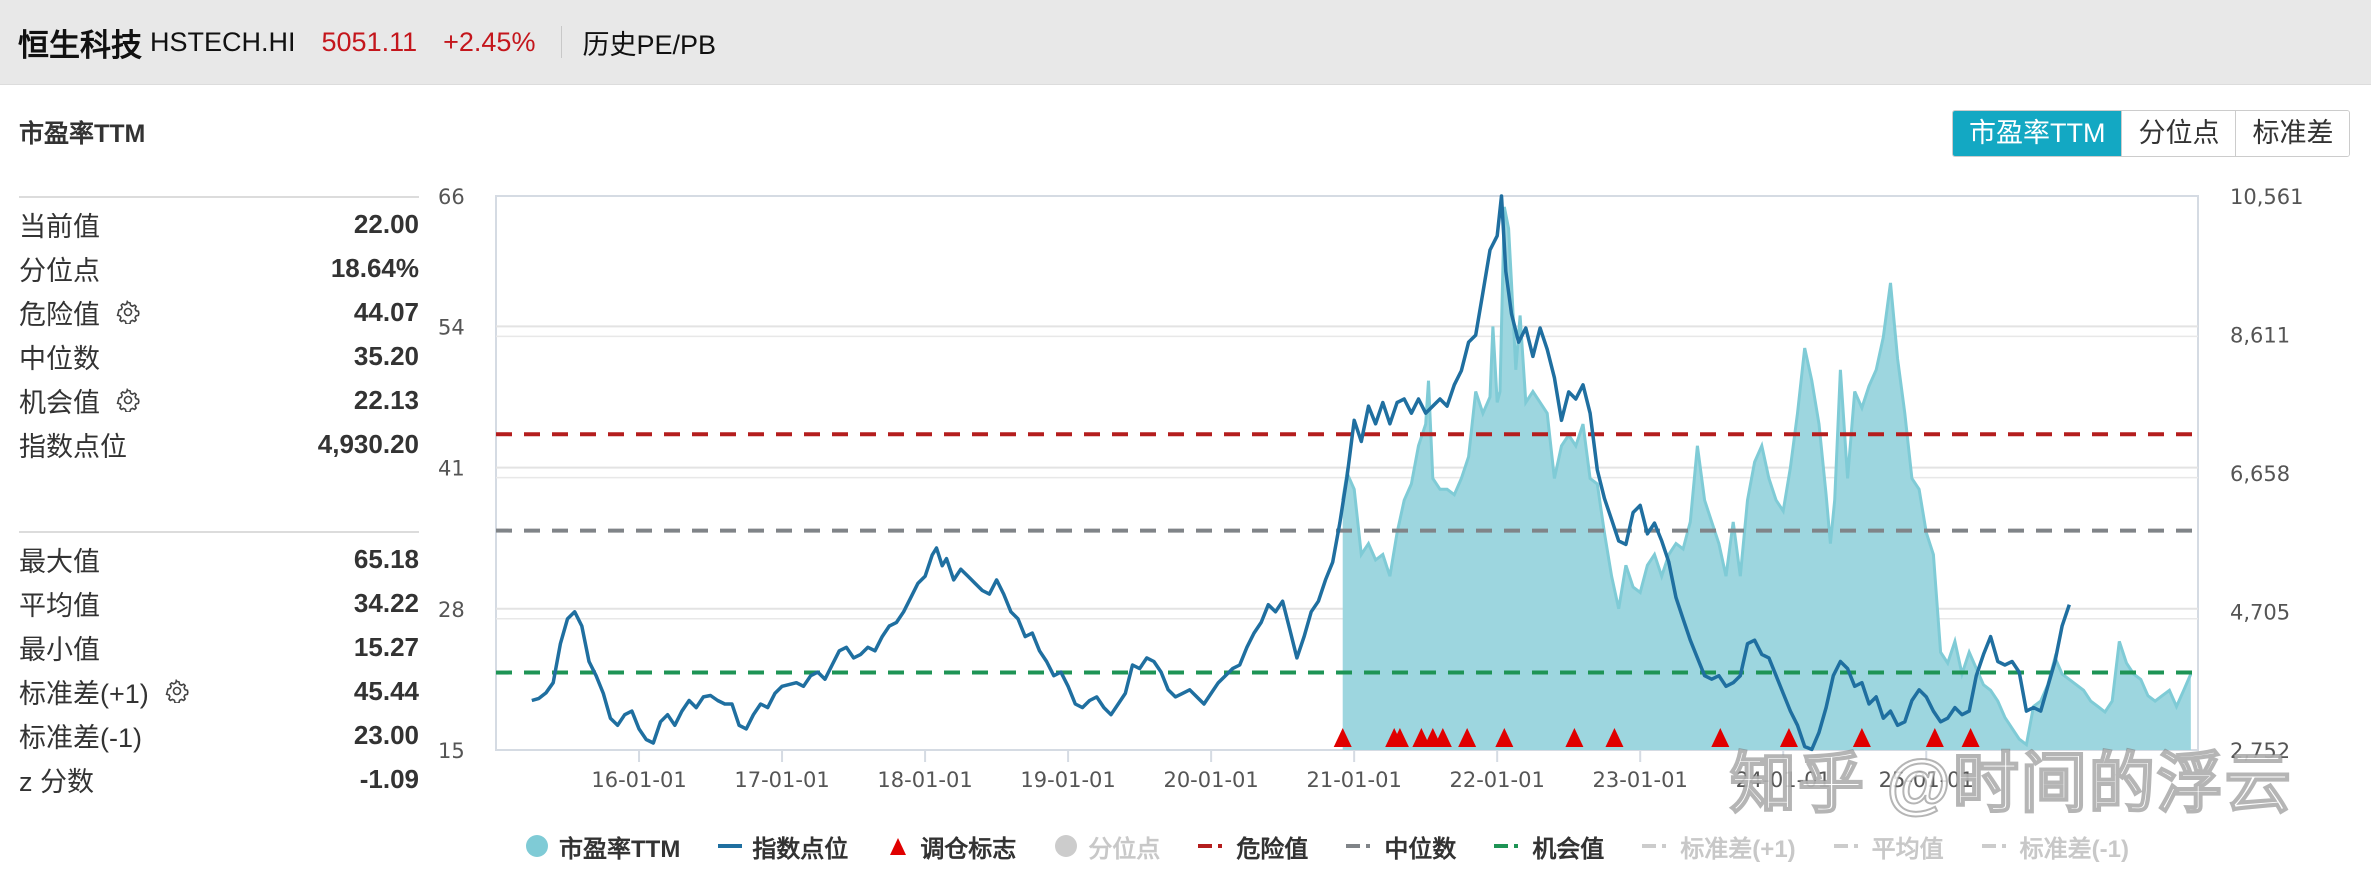 The width and height of the screenshot is (2371, 871). Describe the element at coordinates (219, 224) in the screenshot. I see `stat-current-value: 当前值 22.00` at that location.